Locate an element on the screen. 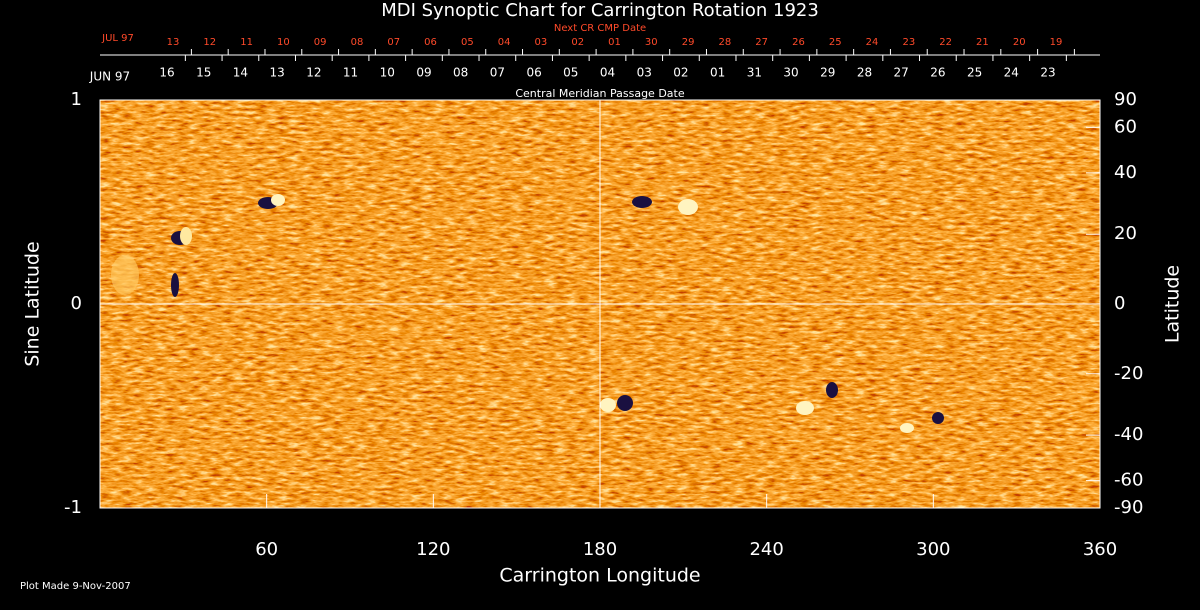  next-axis-label: 23 is located at coordinates (908, 42).